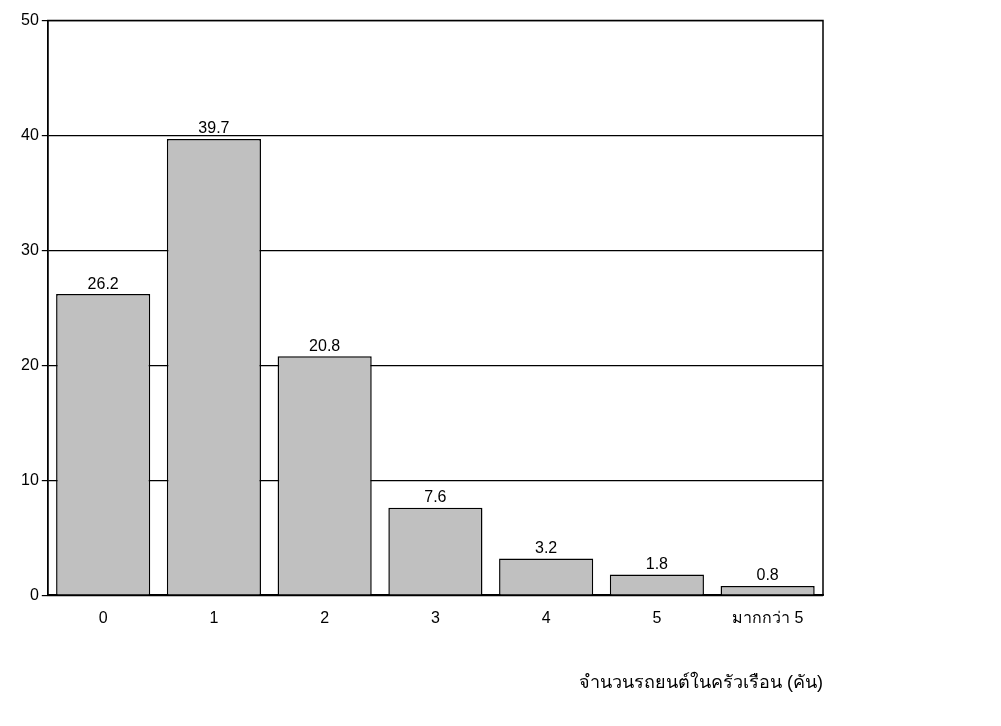 The width and height of the screenshot is (1001, 726). What do you see at coordinates (34, 594) in the screenshot?
I see `y-tick-label: 0` at bounding box center [34, 594].